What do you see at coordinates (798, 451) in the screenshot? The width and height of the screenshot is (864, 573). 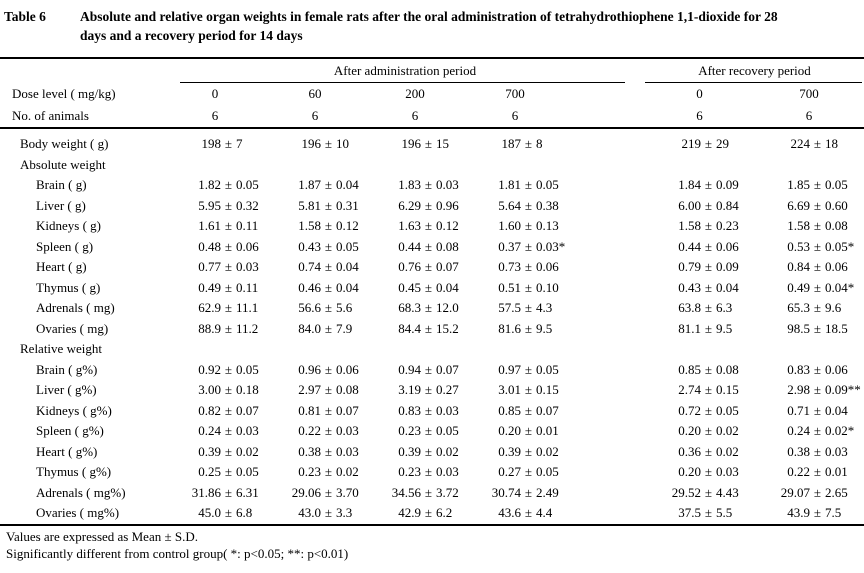 I see `value-mean: 0.38` at bounding box center [798, 451].